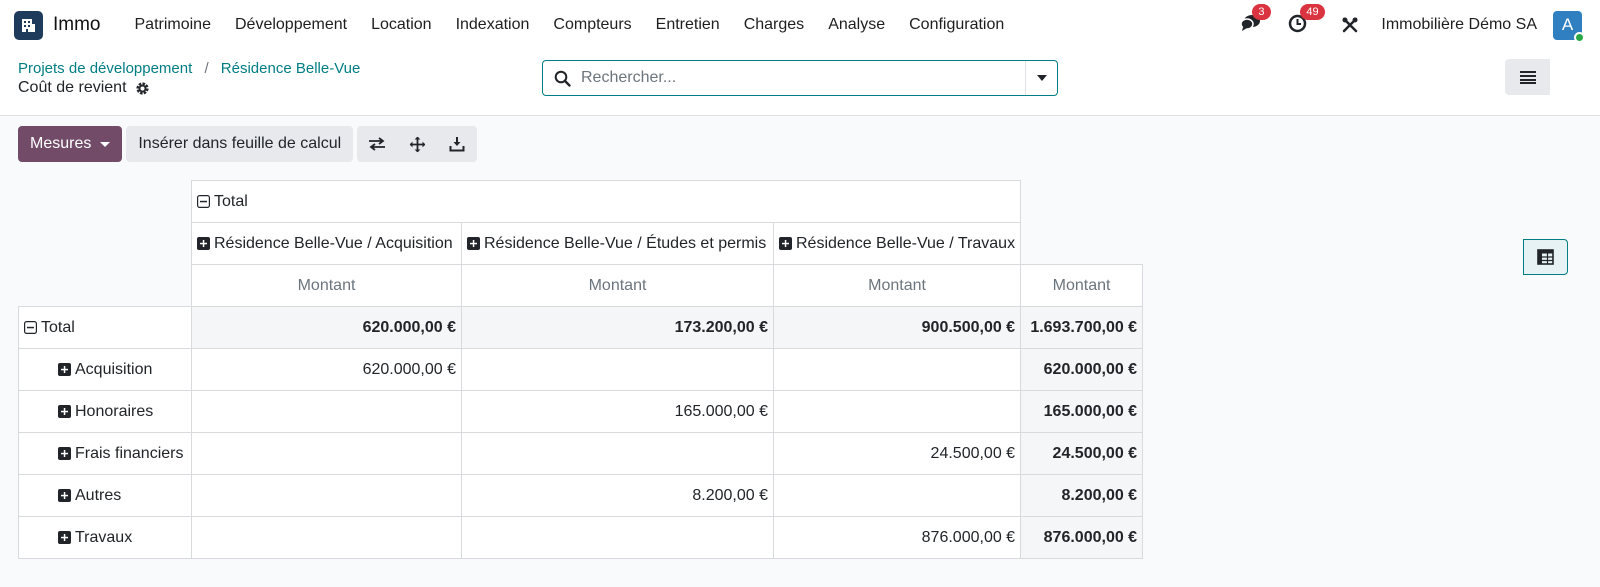  I want to click on page-title-text: Coût de revient, so click(72, 87).